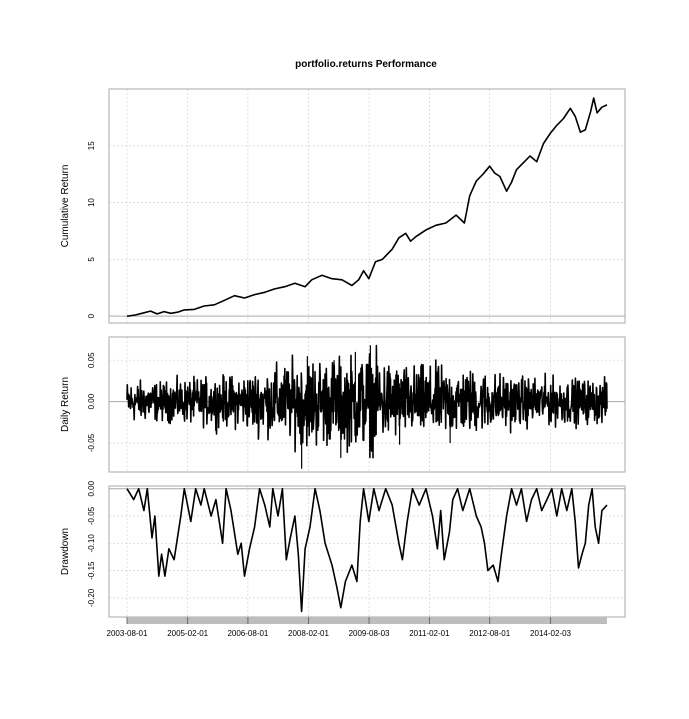 The height and width of the screenshot is (719, 689). Describe the element at coordinates (91, 597) in the screenshot. I see `y-tick-label: -0.20` at that location.